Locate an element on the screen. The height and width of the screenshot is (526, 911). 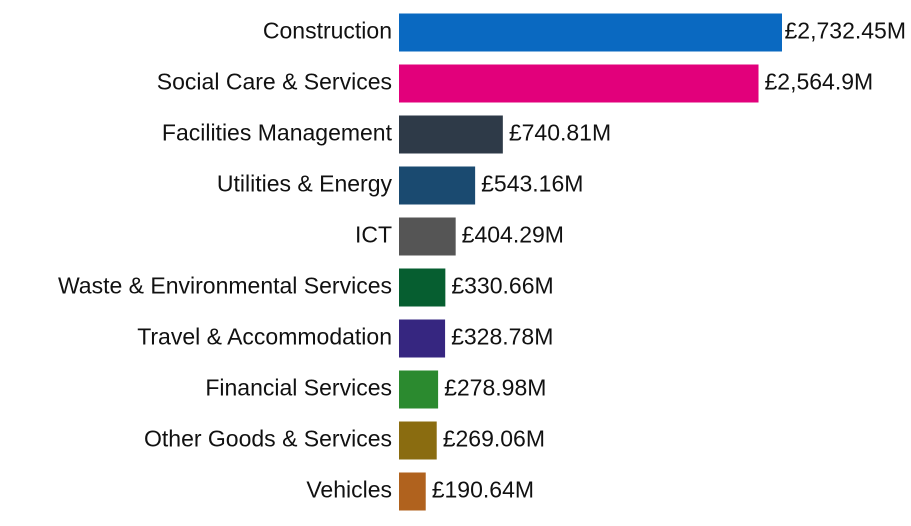
value-label: £190.64M is located at coordinates (483, 490).